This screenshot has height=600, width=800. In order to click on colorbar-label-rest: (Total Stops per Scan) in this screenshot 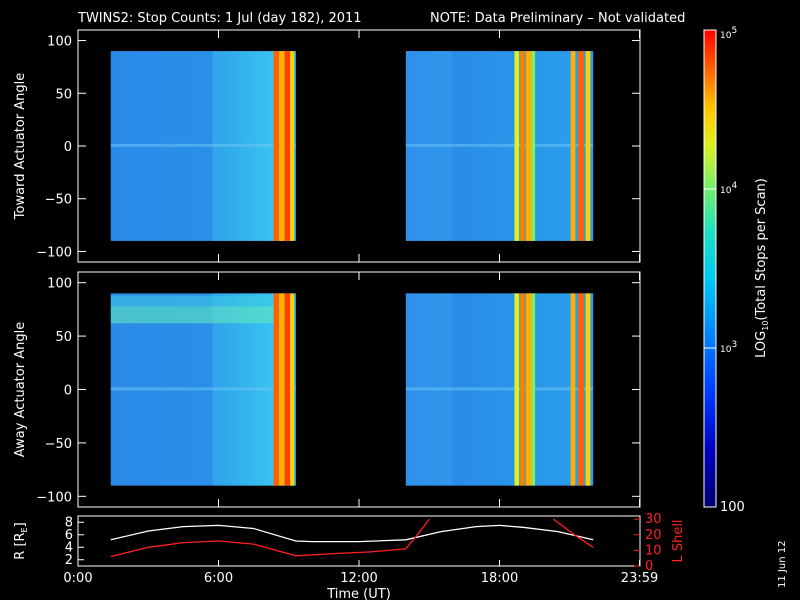, I will do `click(761, 249)`.